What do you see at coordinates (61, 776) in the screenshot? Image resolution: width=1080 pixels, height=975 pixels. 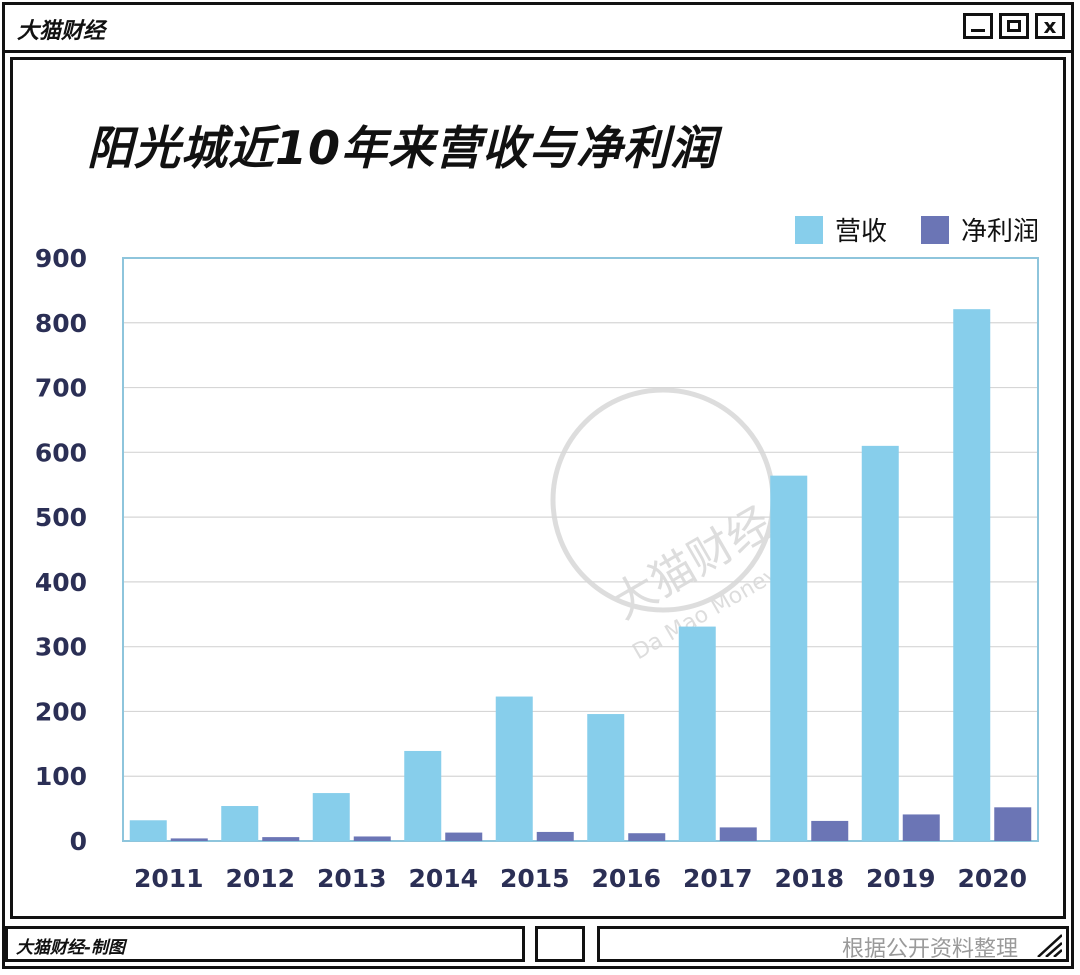 I see `y-tick-label: 100` at bounding box center [61, 776].